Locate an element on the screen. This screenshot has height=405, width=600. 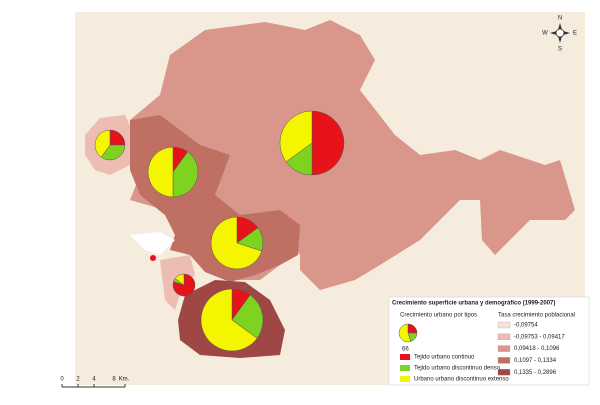
compass is located at coordinates (560, 33).